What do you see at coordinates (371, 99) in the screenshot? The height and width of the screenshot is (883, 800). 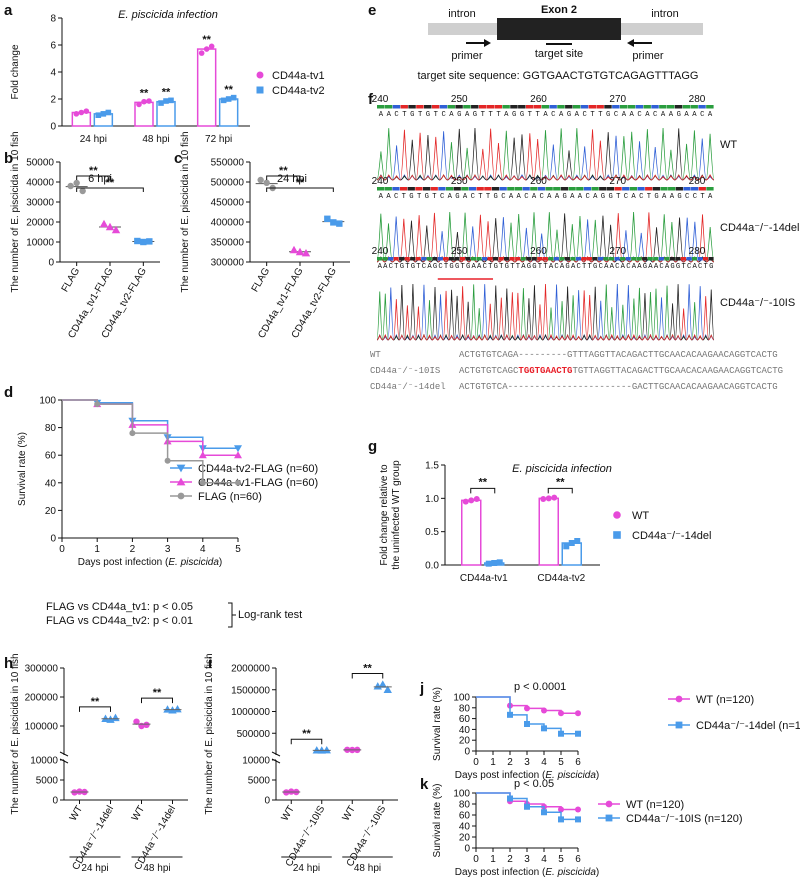 I see `panel-letter-f: f` at bounding box center [371, 99].